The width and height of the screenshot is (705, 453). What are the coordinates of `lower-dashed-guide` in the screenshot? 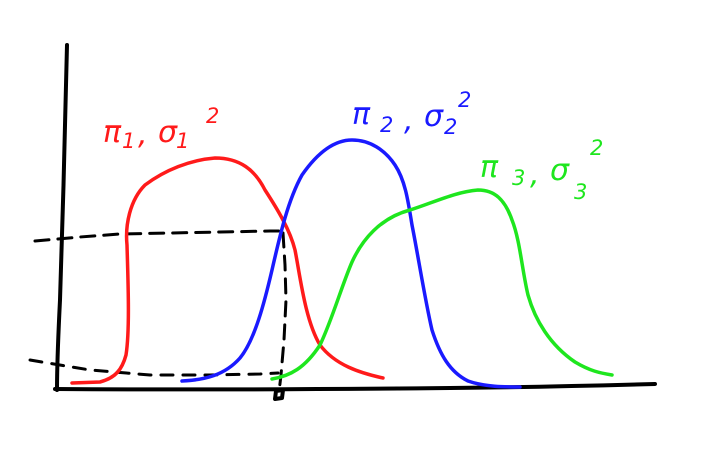 It's located at (154, 367).